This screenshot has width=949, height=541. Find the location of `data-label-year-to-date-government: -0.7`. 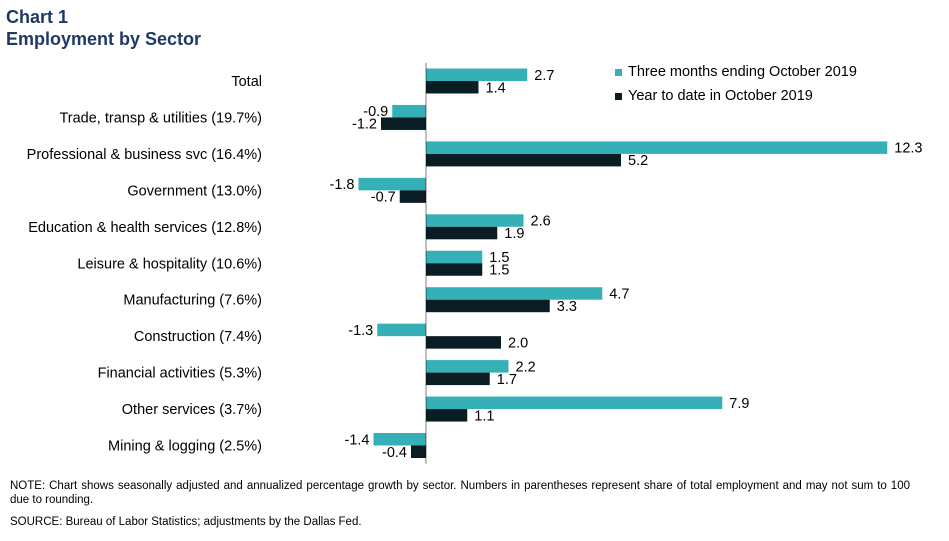

data-label-year-to-date-government: -0.7 is located at coordinates (383, 198).